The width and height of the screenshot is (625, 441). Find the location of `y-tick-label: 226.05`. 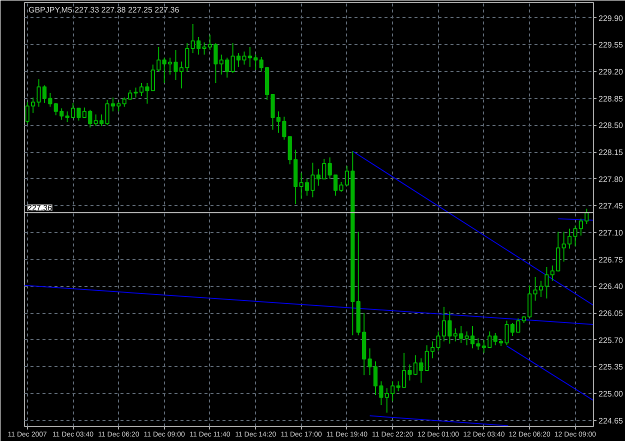

y-tick-label: 226.05 is located at coordinates (611, 313).